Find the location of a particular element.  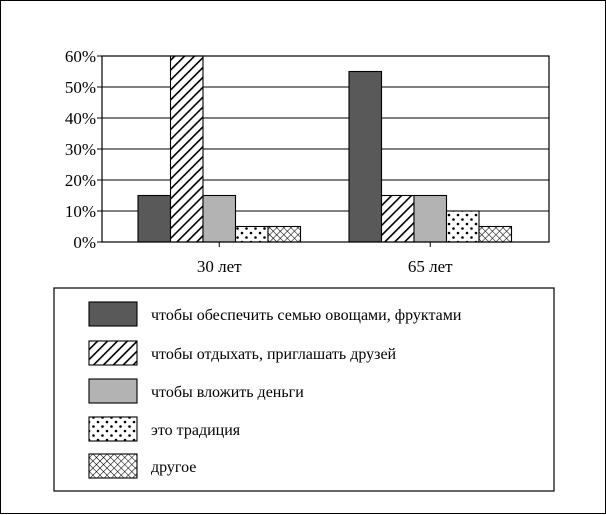

y-tick-label: 50% is located at coordinates (80, 87).